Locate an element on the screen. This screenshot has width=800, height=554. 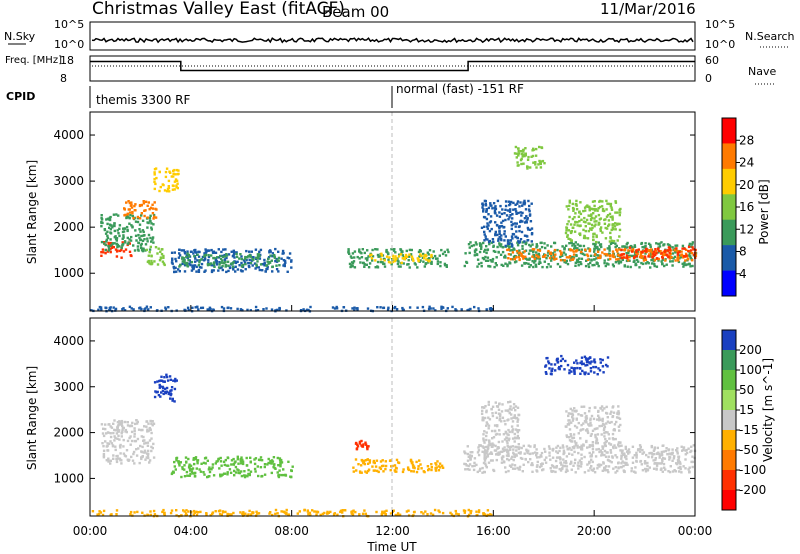
power-ytick-label-0: 1000 is located at coordinates (68, 273).